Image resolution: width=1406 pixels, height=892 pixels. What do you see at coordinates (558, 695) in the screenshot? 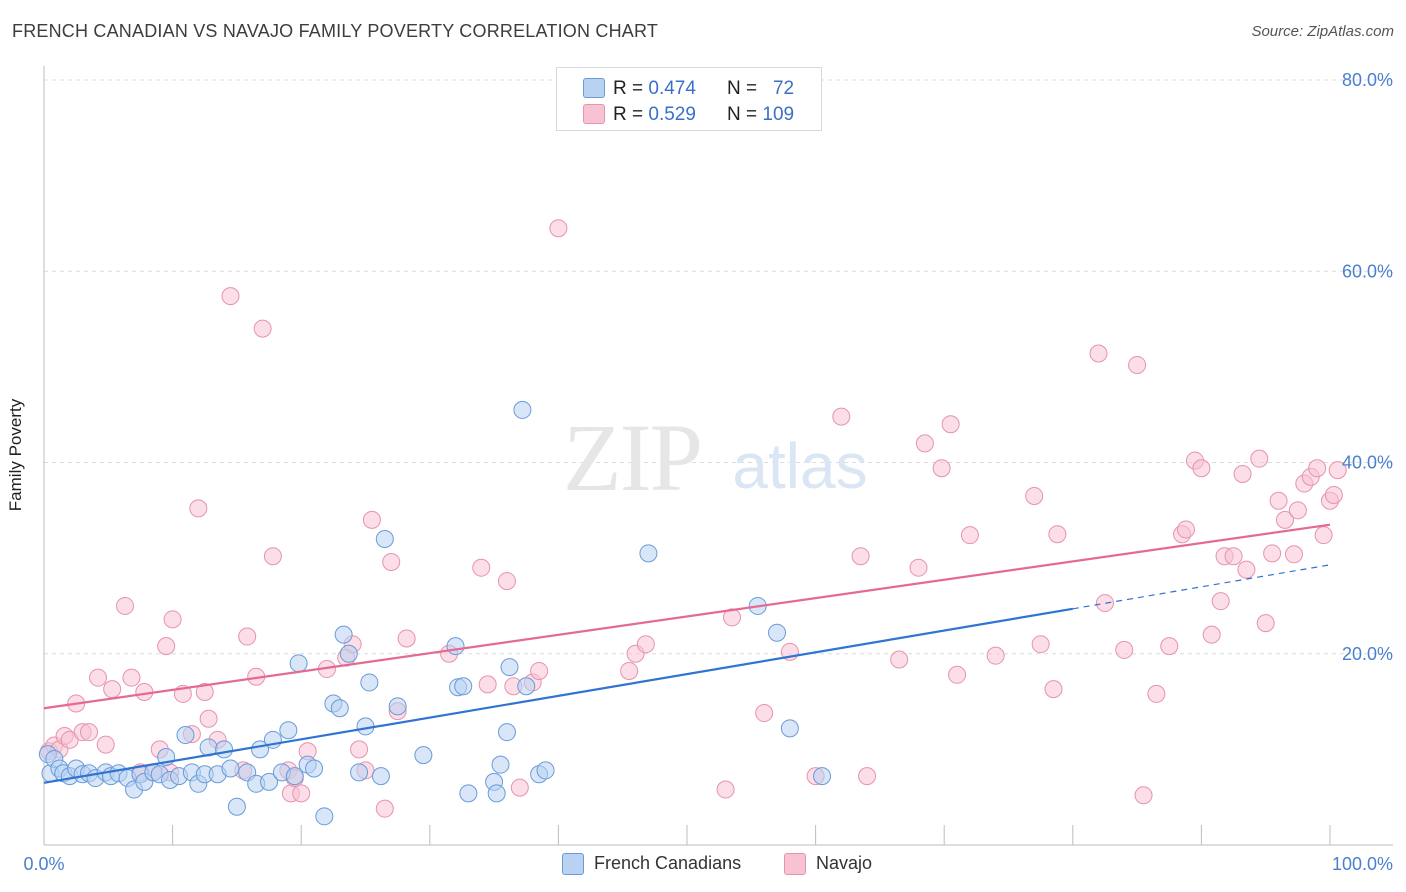
I see `trend-line-french-canadians` at bounding box center [558, 695].